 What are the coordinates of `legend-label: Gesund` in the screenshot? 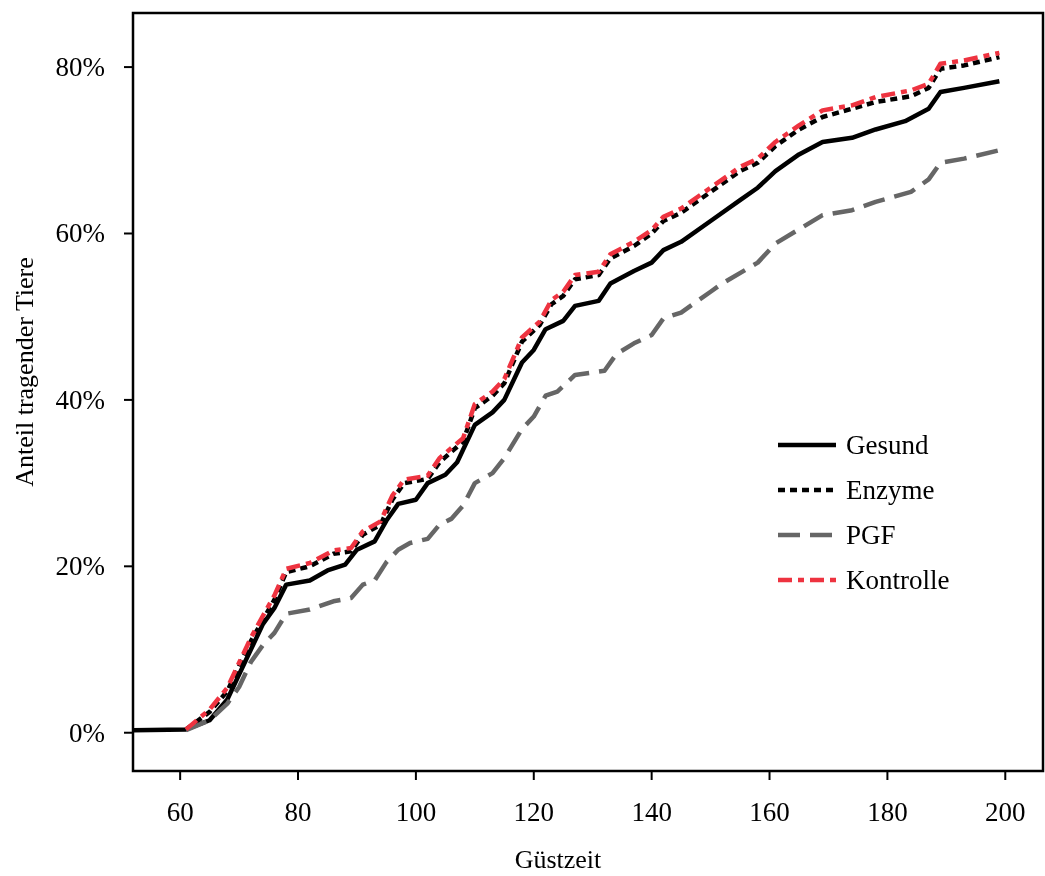 It's located at (887, 445).